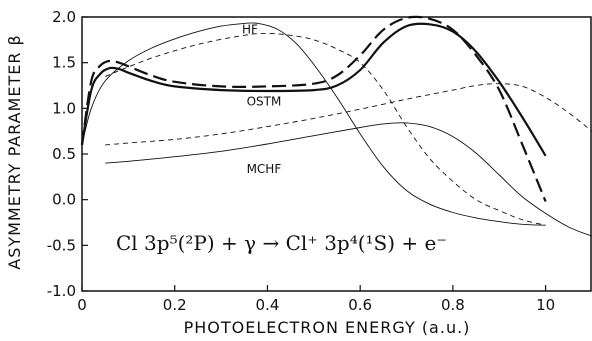  Describe the element at coordinates (14, 152) in the screenshot. I see `y-axis-title: ASYMMETRY PARAMETER β` at that location.